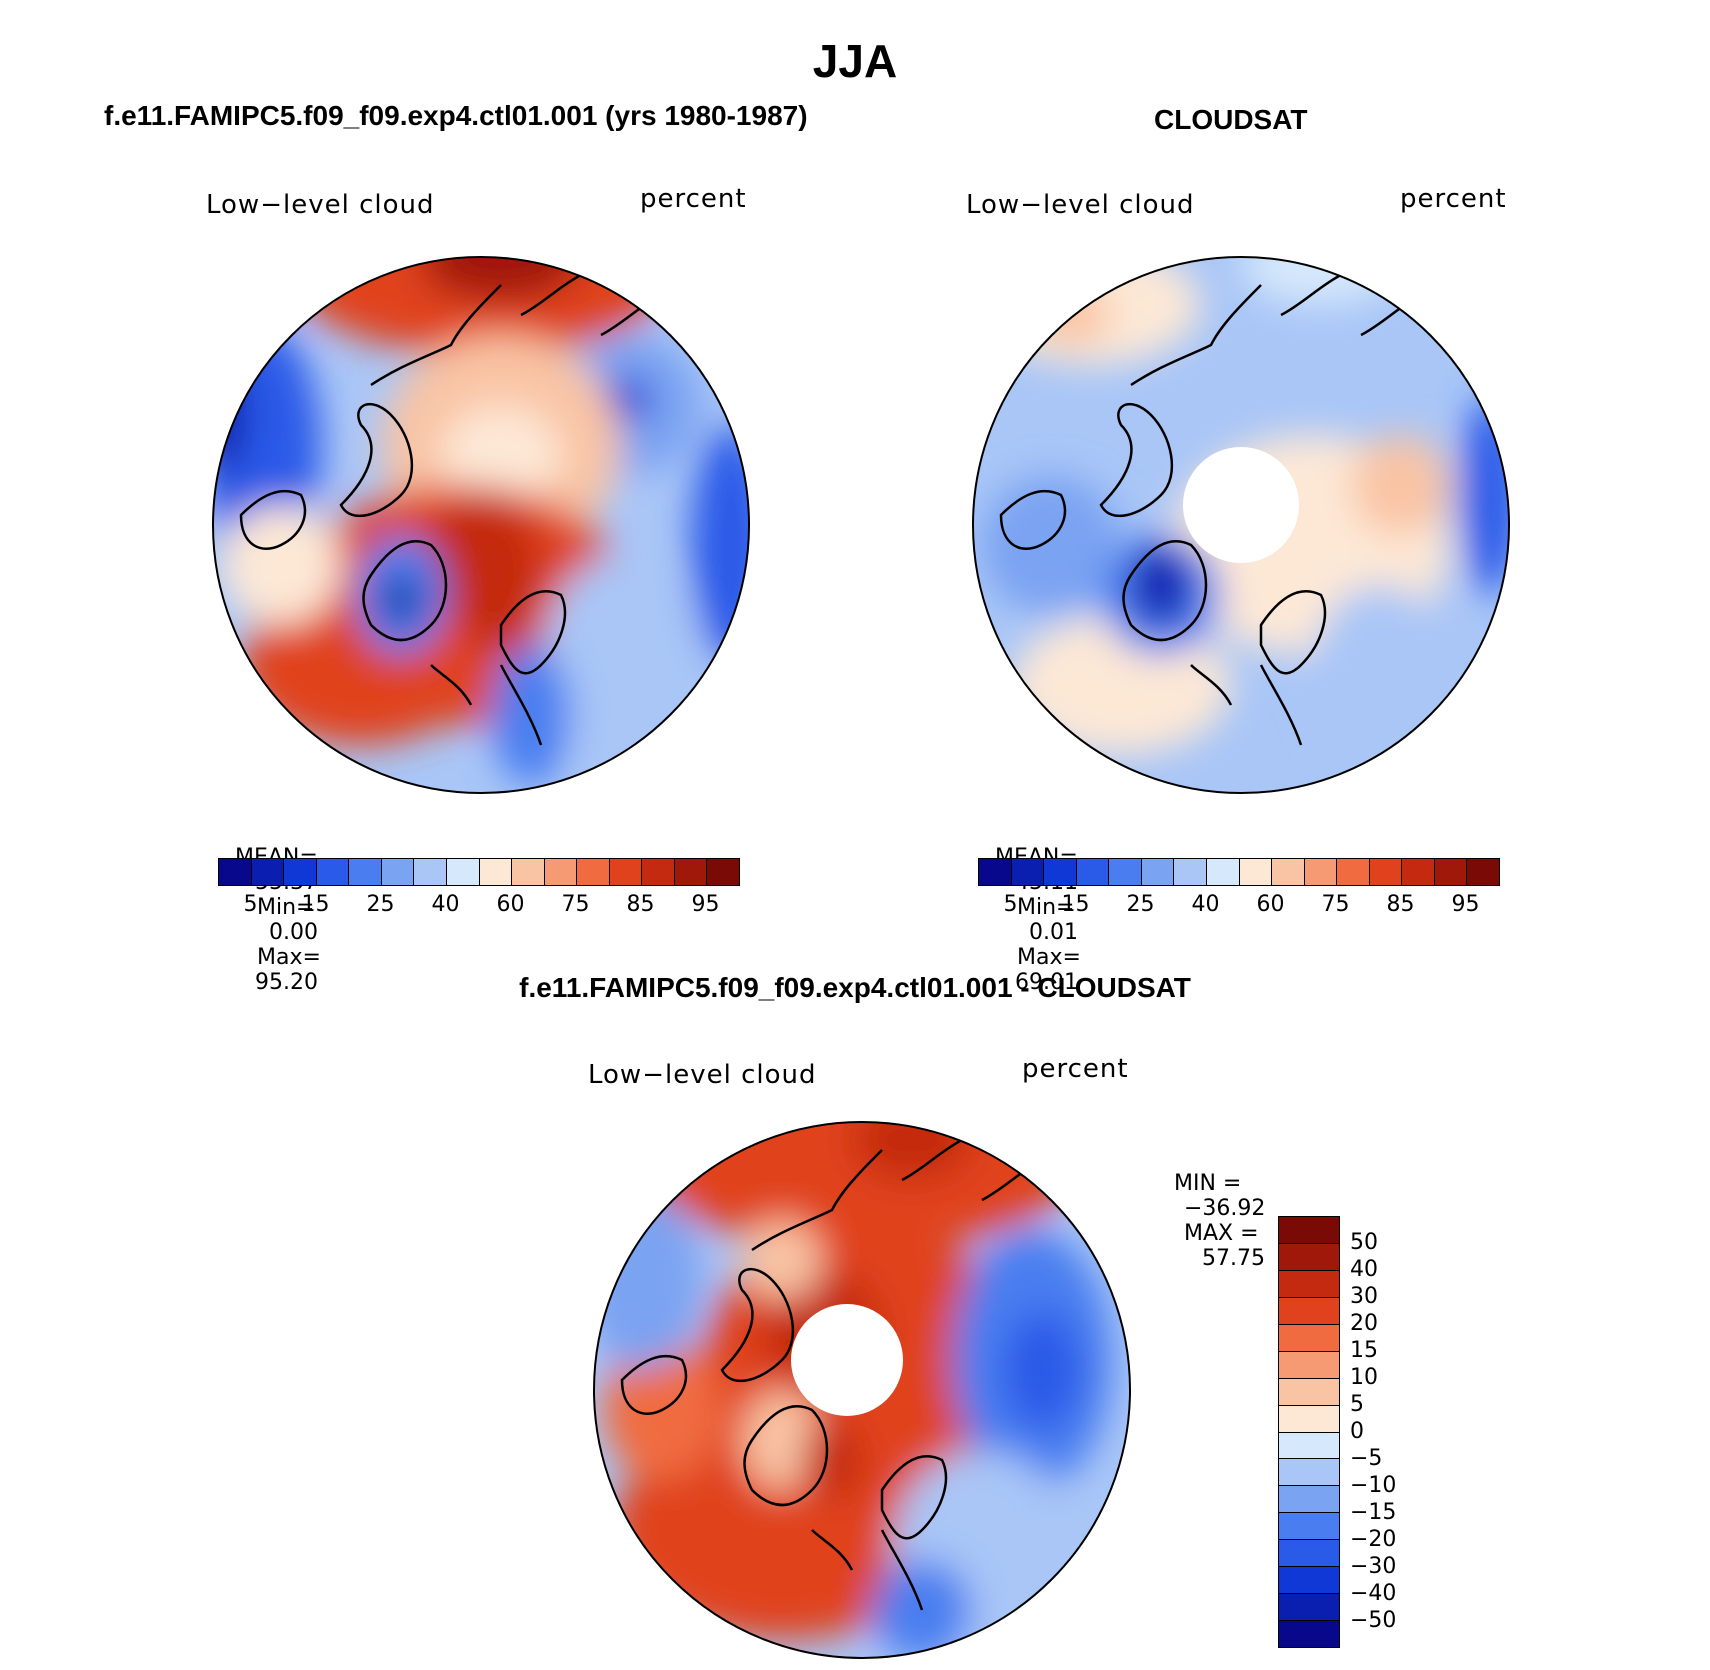 The image size is (1710, 1670). Describe the element at coordinates (1373, 1485) in the screenshot. I see `colorbar-tick-label: −10` at that location.